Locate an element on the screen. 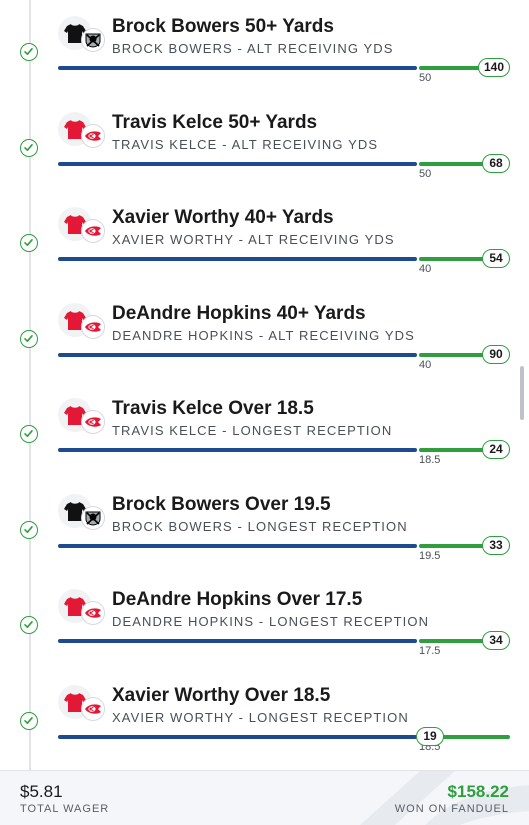 This screenshot has width=529, height=825. result-value-badge: 54 is located at coordinates (496, 258).